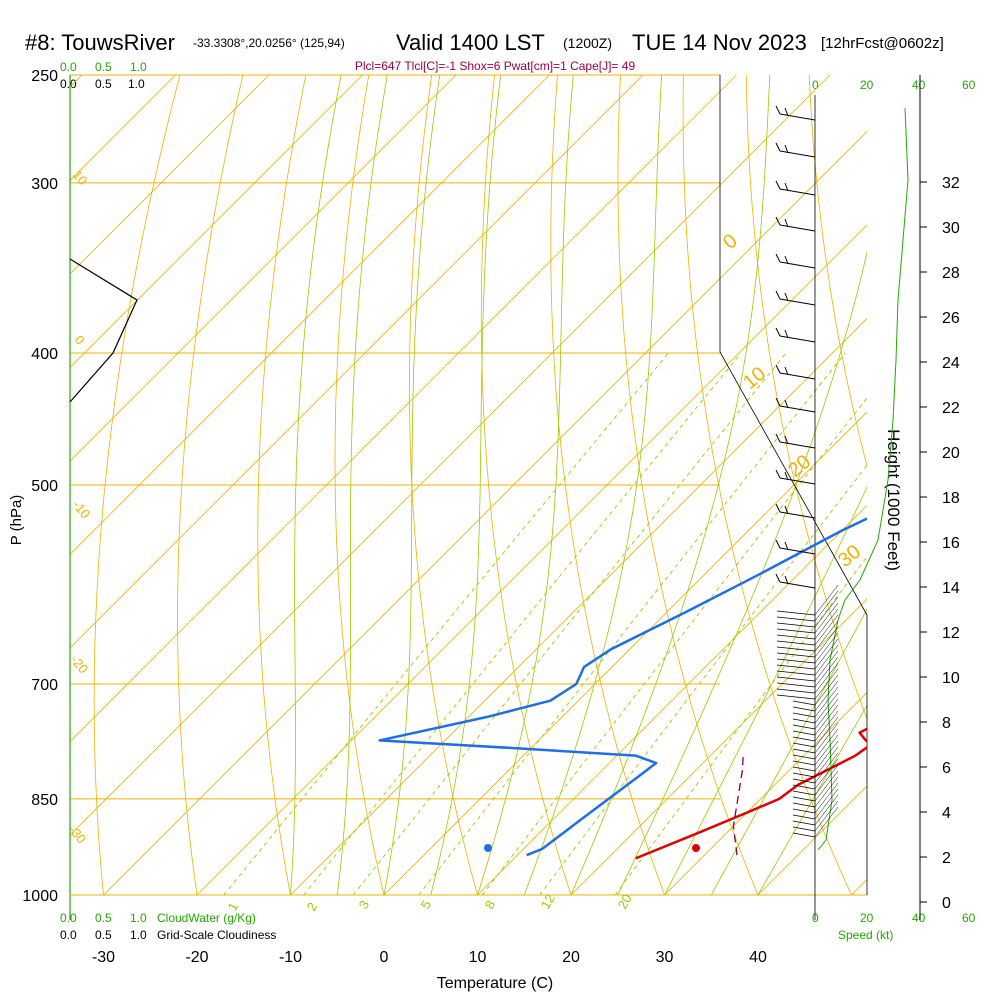  I want to click on isotherm-line, so click(859, 886).